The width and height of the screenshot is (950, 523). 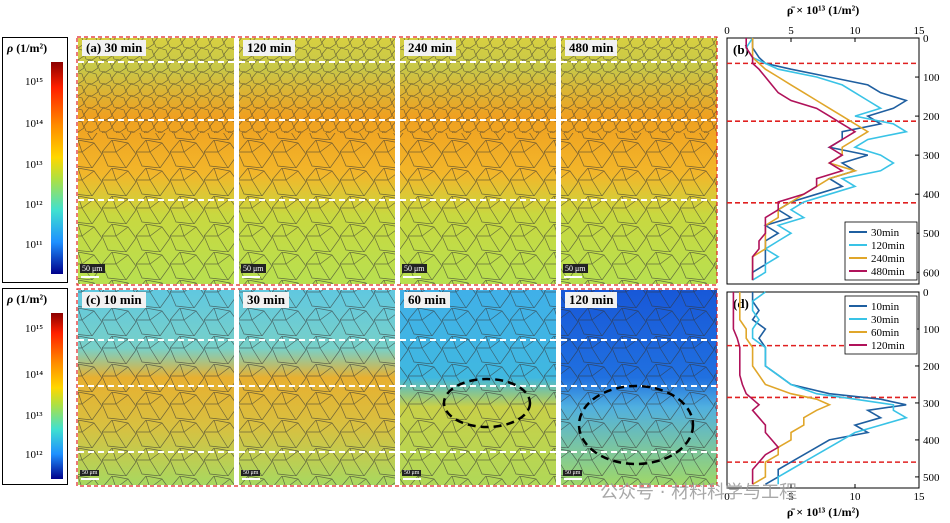 I want to click on legend-label: 60min, so click(x=885, y=333).